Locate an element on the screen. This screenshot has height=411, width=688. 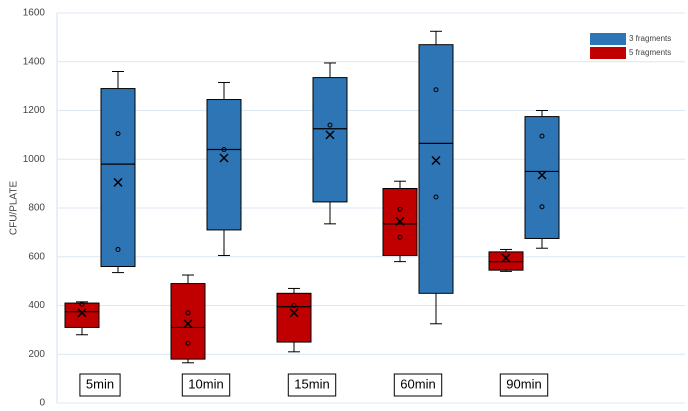
y-tick-label: 1600 is located at coordinates (34, 13).